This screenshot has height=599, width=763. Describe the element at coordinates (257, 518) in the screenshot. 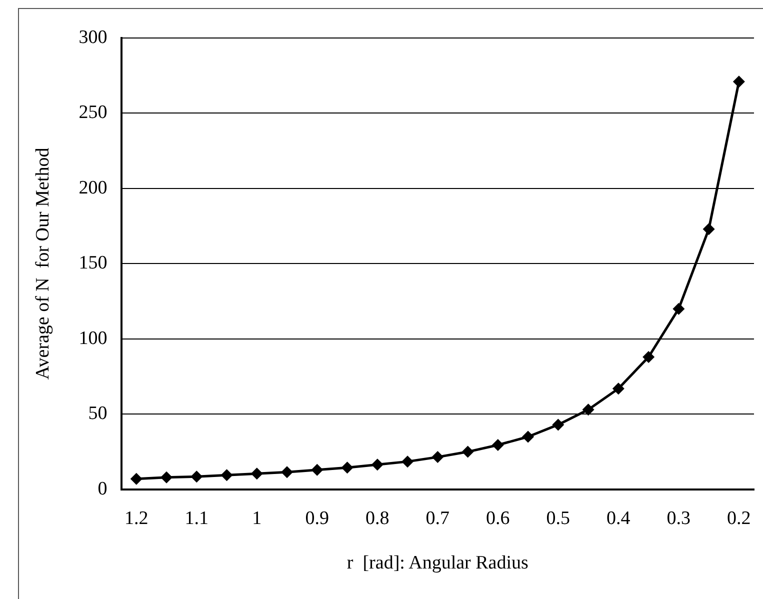

I see `x-tick-label: 1` at that location.